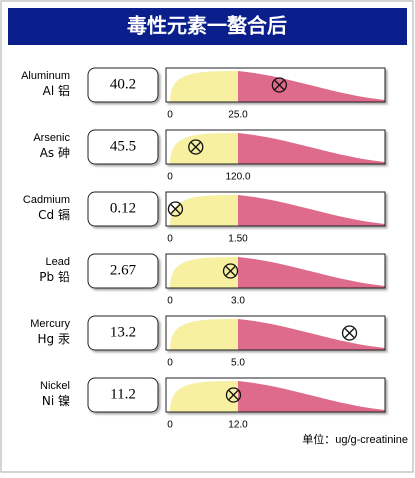 The height and width of the screenshot is (478, 415). I want to click on element-symbol: Ni, so click(48, 401).